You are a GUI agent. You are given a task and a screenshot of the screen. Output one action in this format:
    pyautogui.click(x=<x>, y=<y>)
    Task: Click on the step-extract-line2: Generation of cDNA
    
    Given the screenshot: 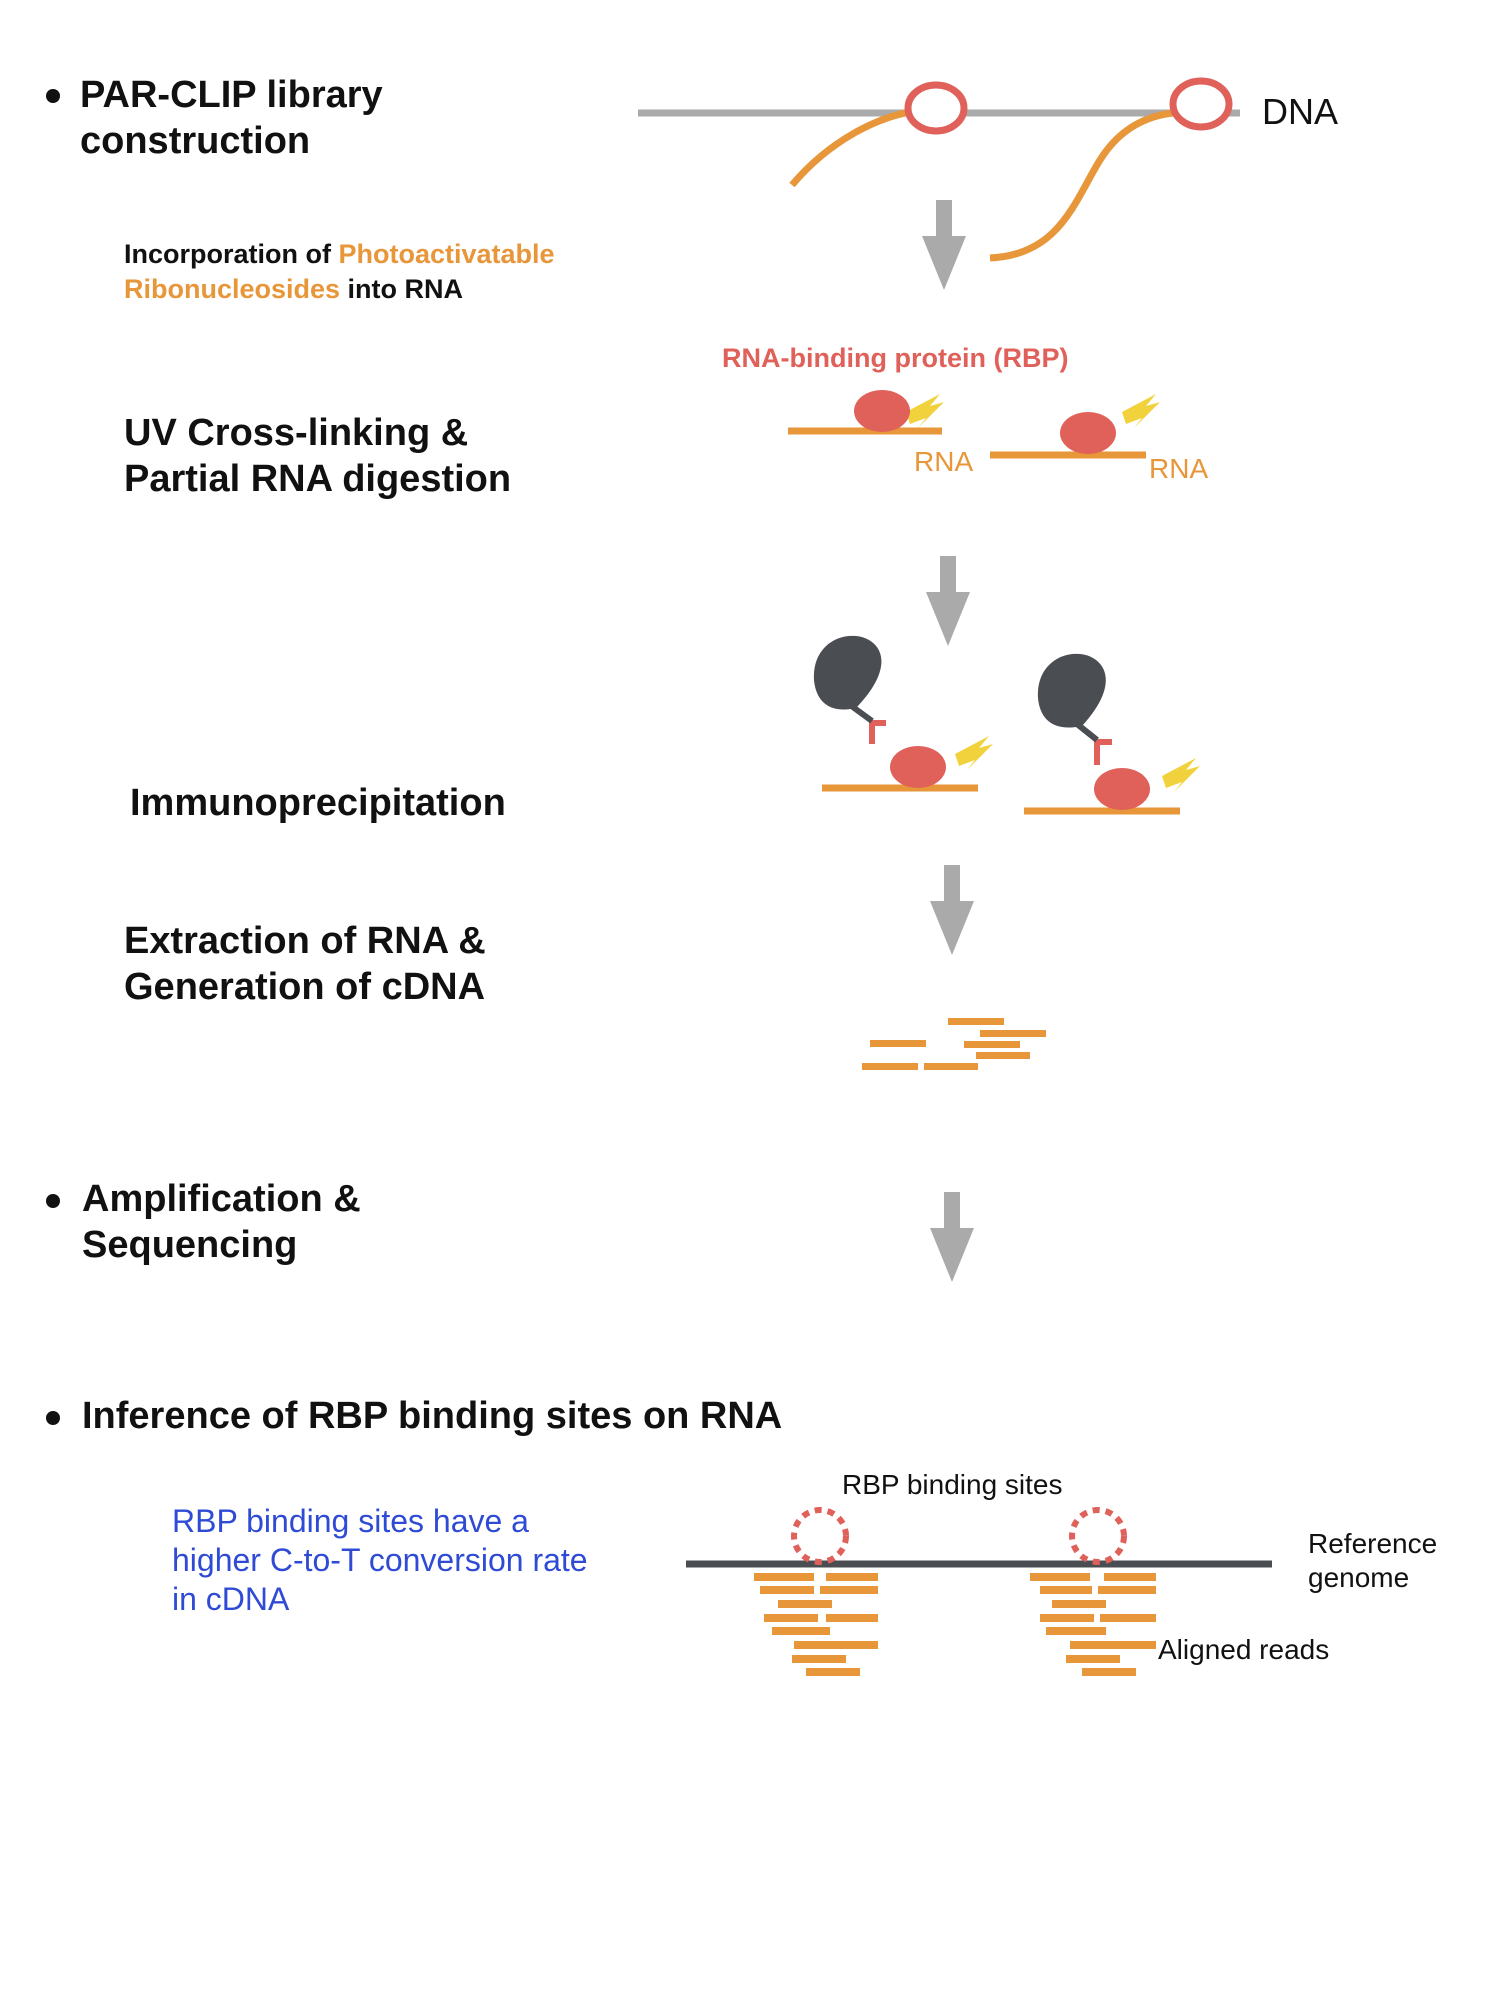 What is the action you would take?
    pyautogui.click(x=305, y=987)
    